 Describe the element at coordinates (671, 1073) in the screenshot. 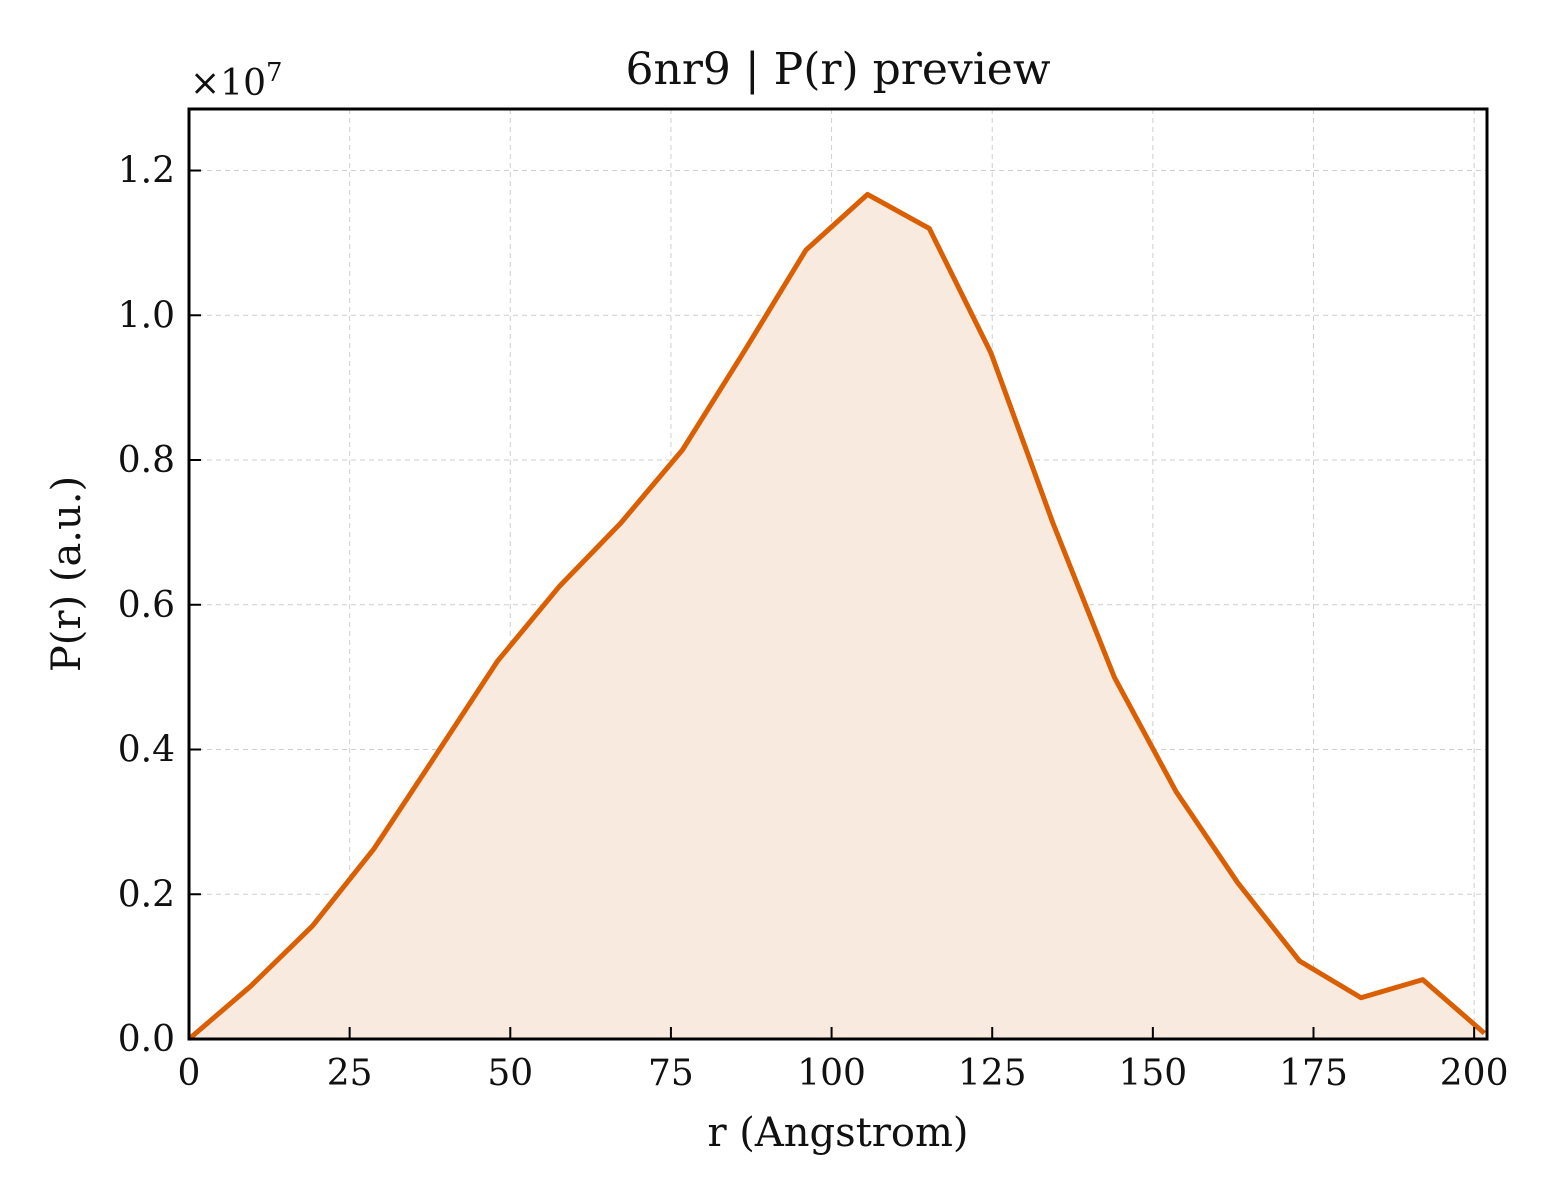

I see `x-tick-label: 75` at that location.